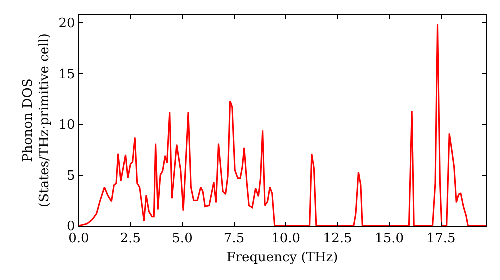  I want to click on y-axis-title: Phonon DOS (States/THz·primitive cell), so click(36, 120).